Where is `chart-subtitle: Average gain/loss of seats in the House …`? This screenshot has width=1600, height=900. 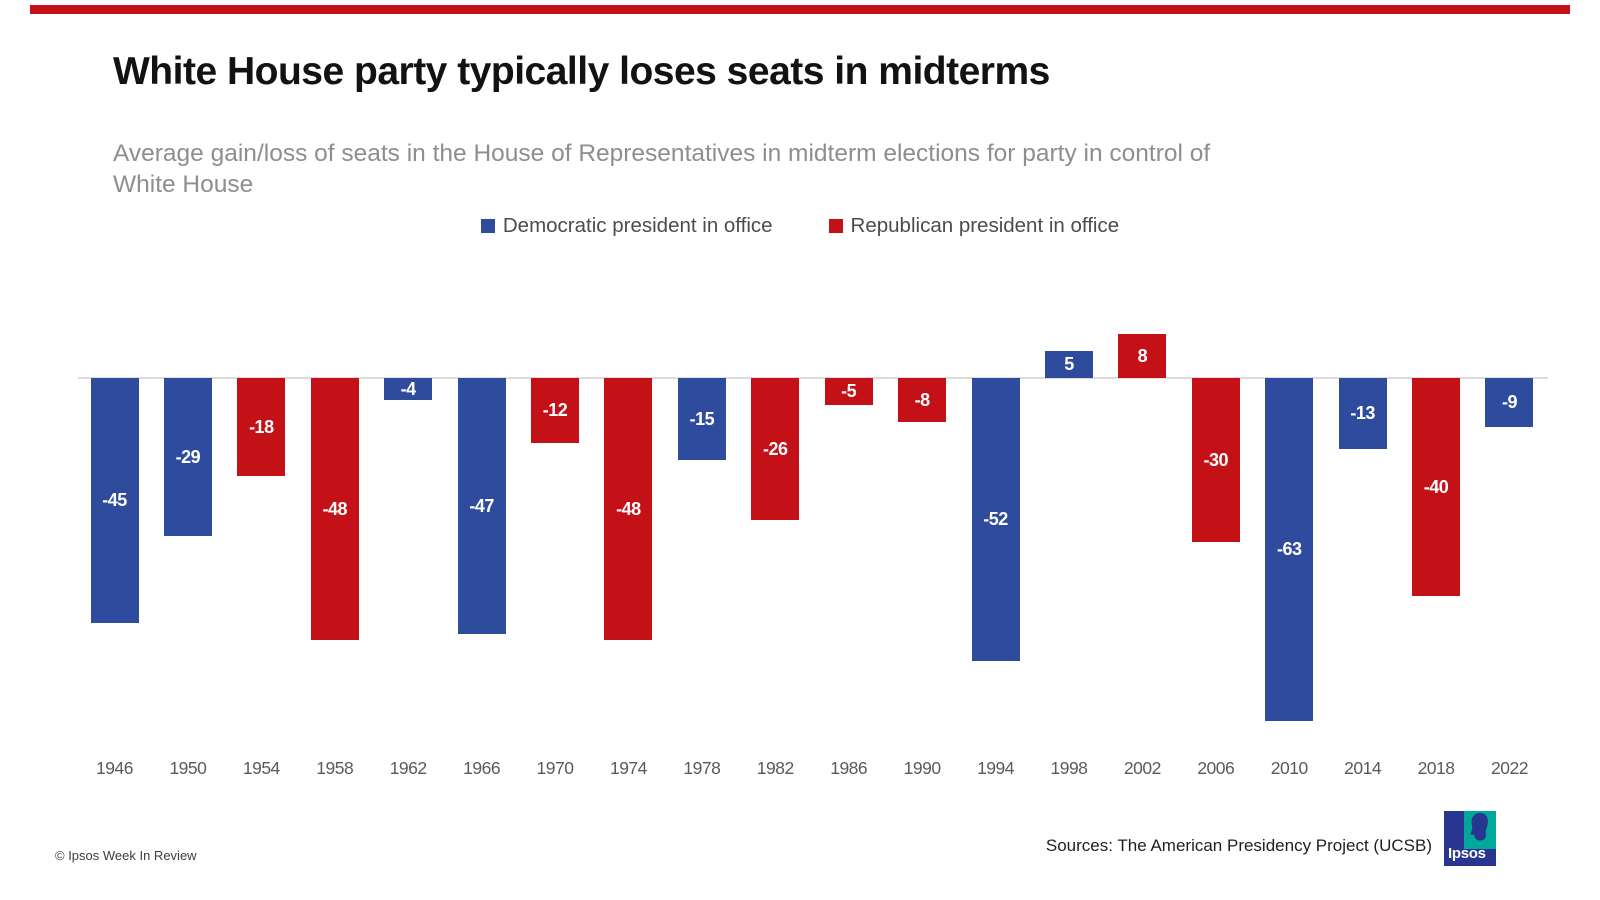
chart-subtitle: Average gain/loss of seats in the House … is located at coordinates (661, 169).